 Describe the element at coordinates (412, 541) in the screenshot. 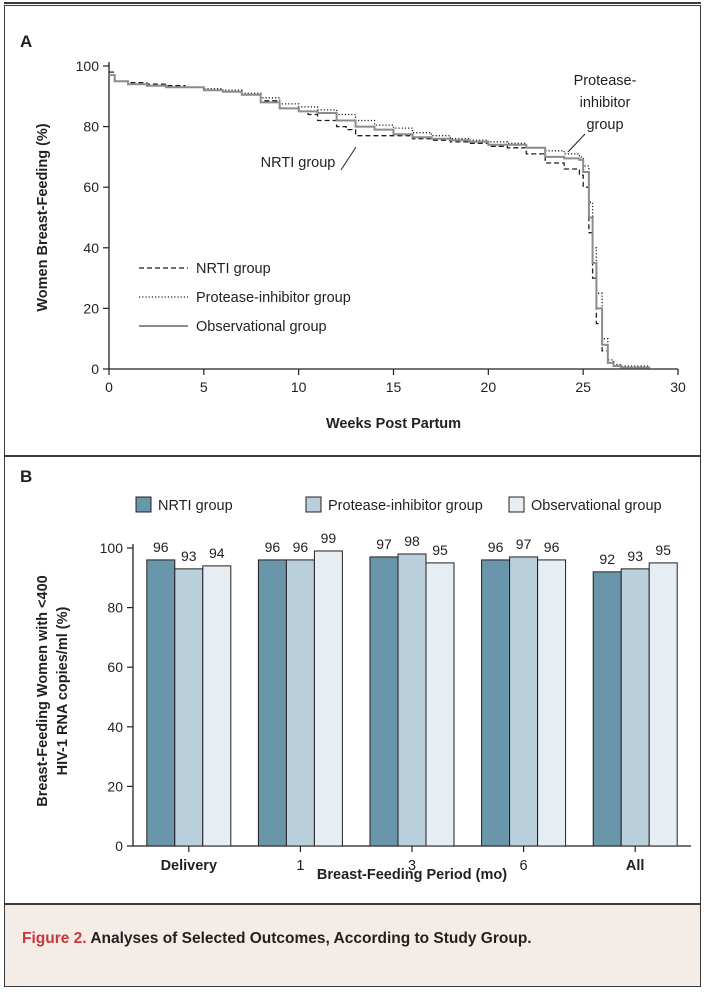

I see `bar-value-label: 98` at that location.